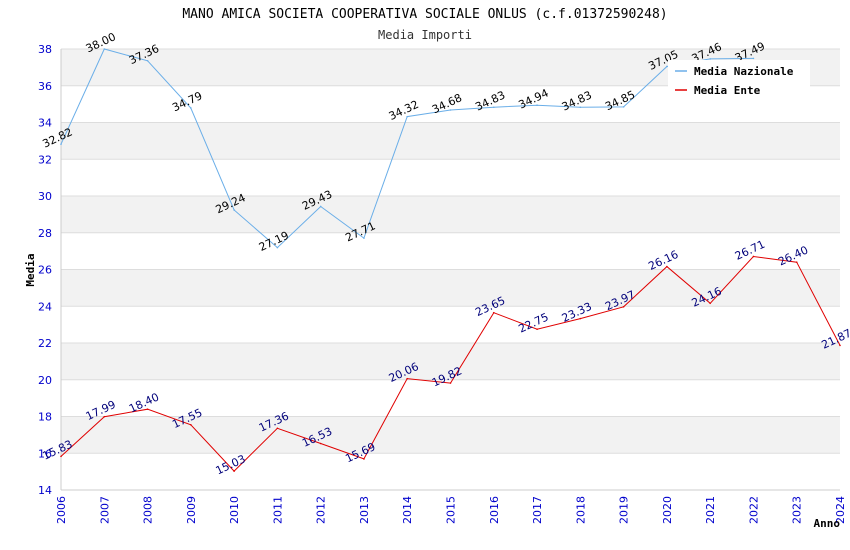 This screenshot has height=550, width=850. I want to click on data-label: 34.94, so click(534, 99).